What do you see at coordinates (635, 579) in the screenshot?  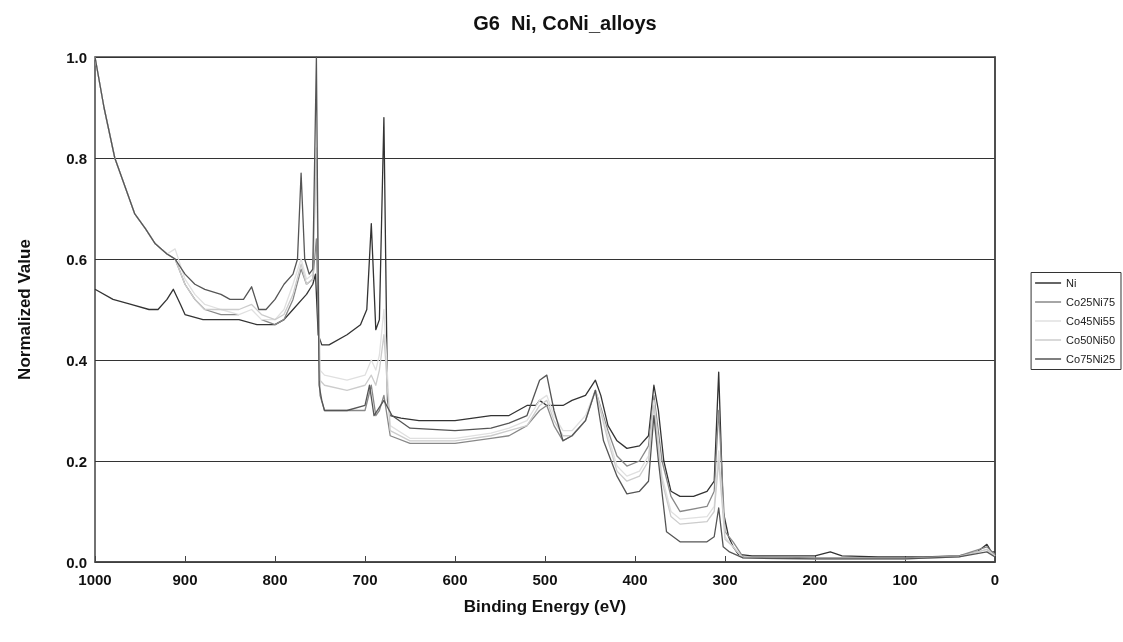 I see `x-tick-label: 400` at bounding box center [635, 579].